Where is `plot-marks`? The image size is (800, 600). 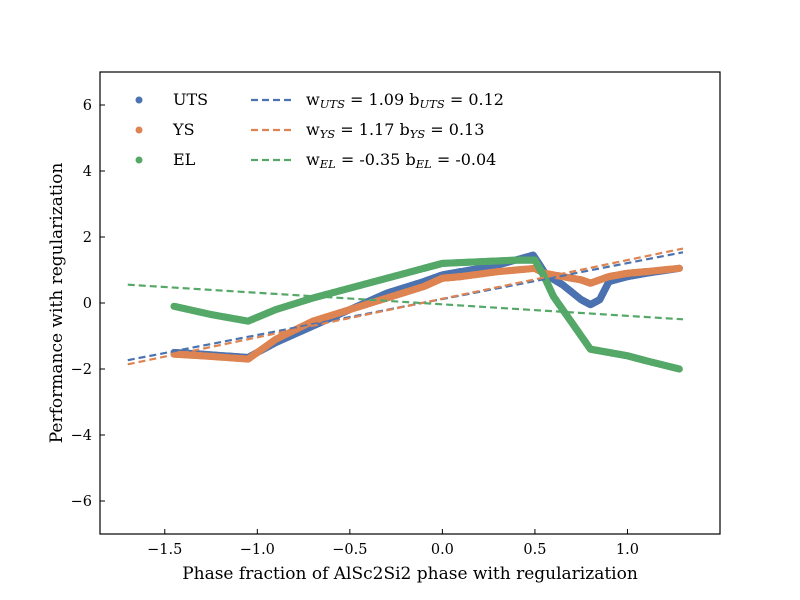
plot-marks is located at coordinates (405, 310).